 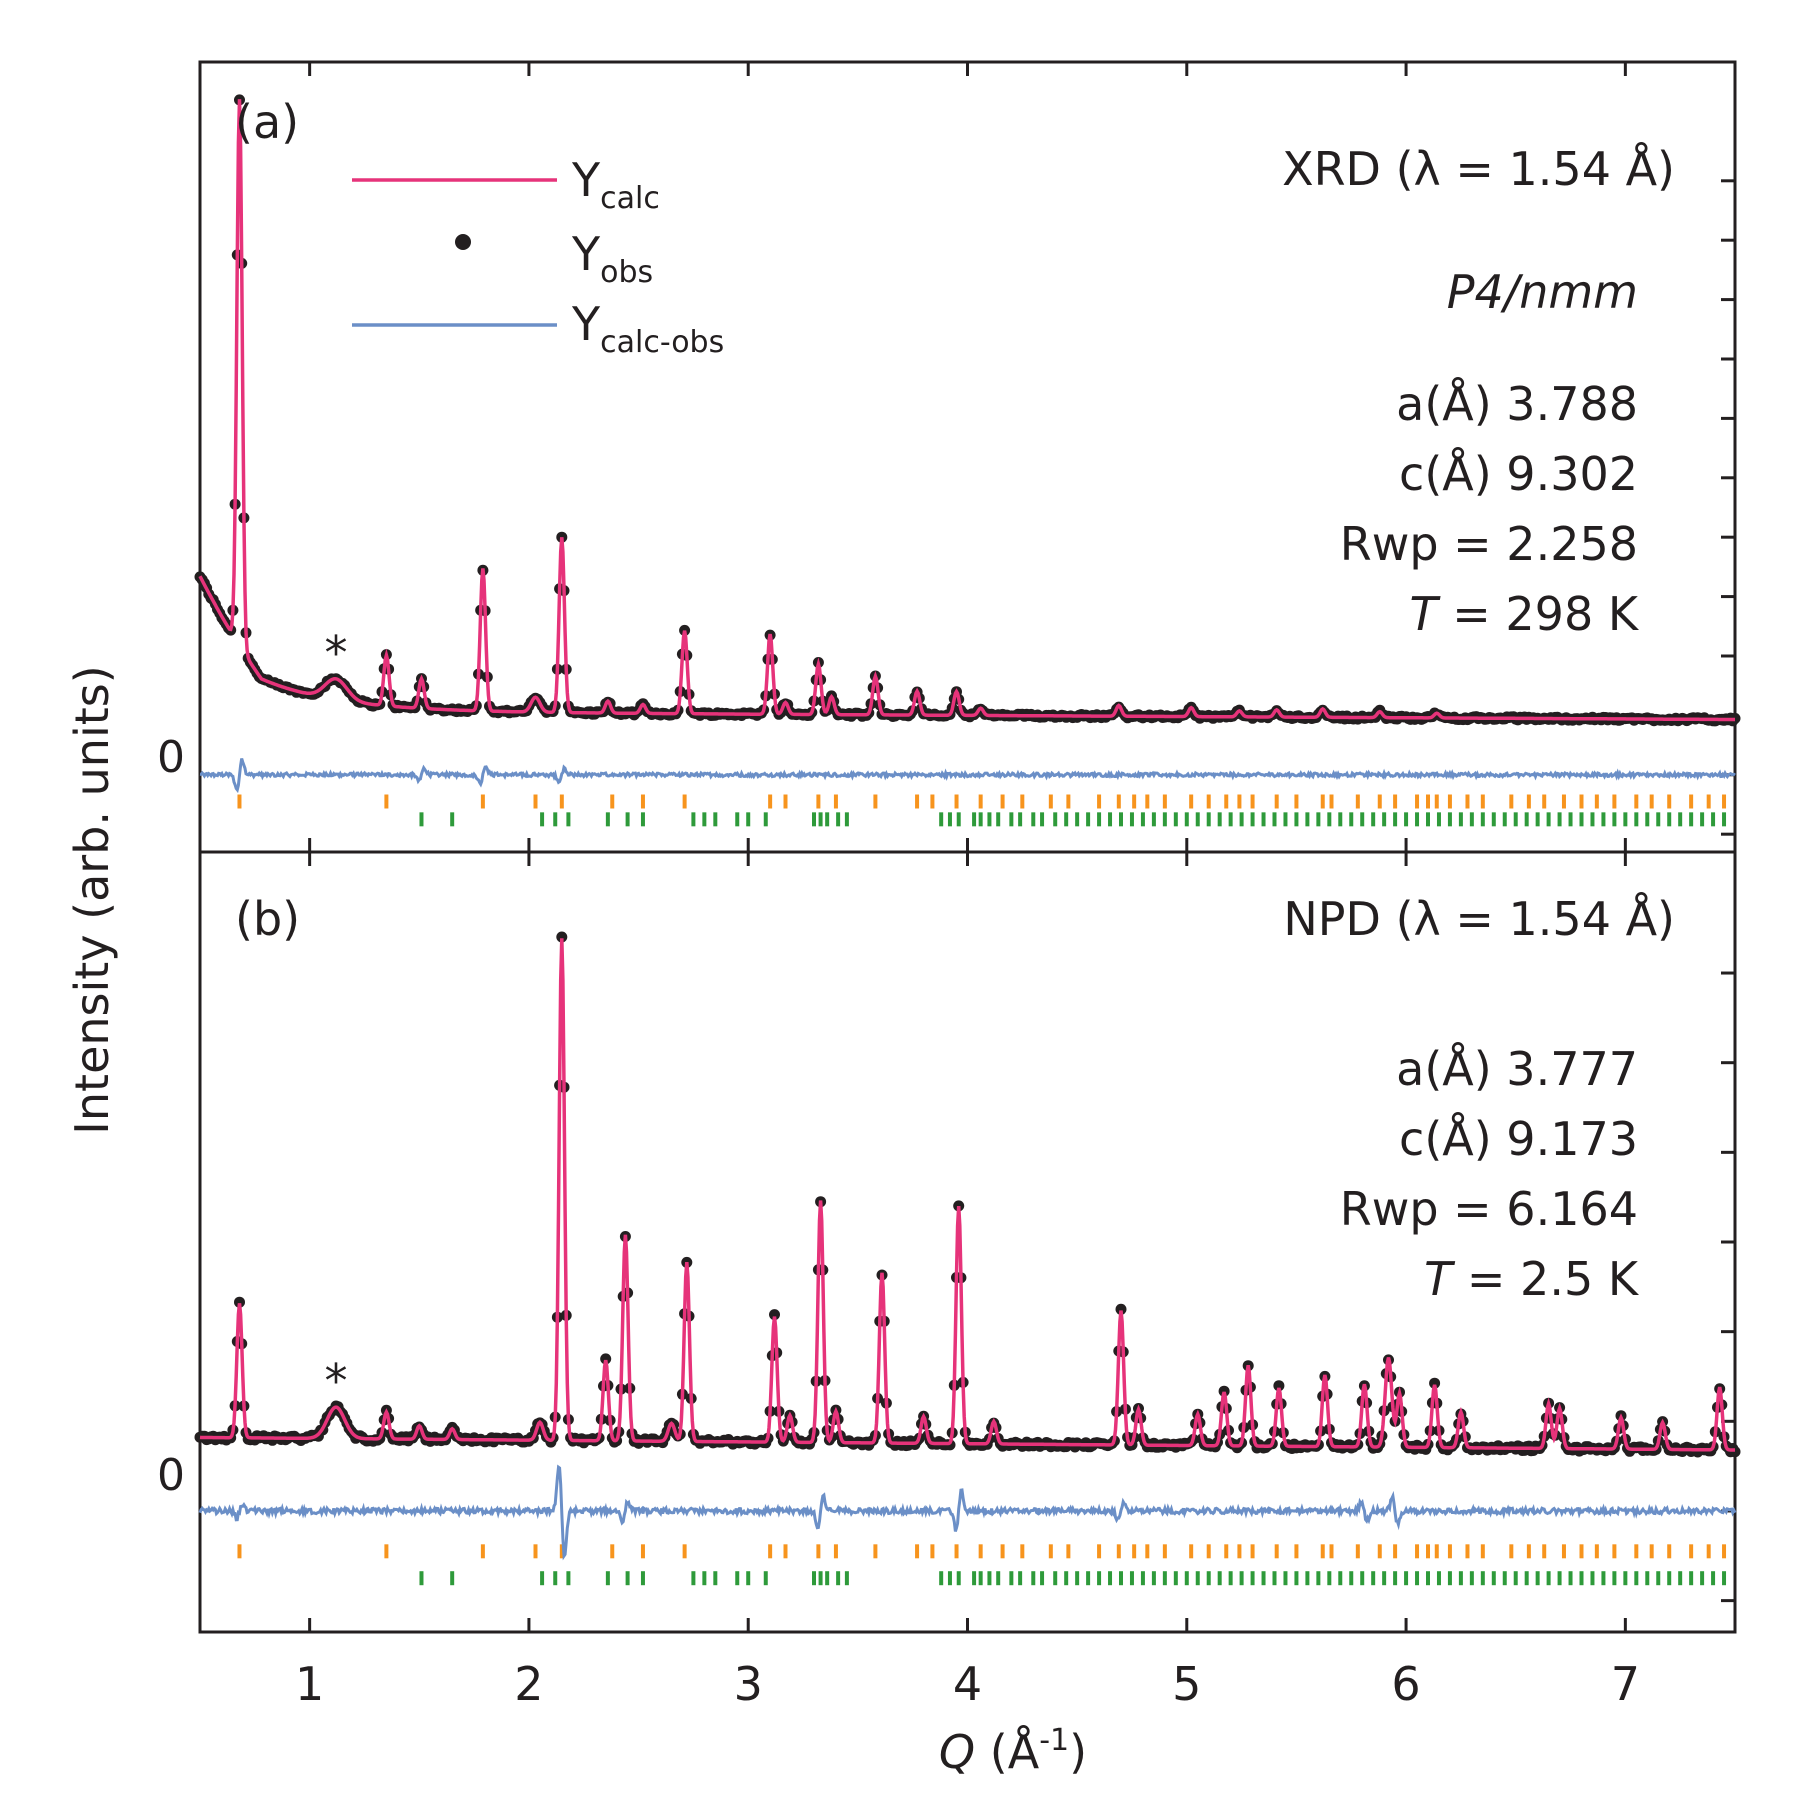 I want to click on y-axis-label: Intensity (arb. units), so click(x=92, y=899).